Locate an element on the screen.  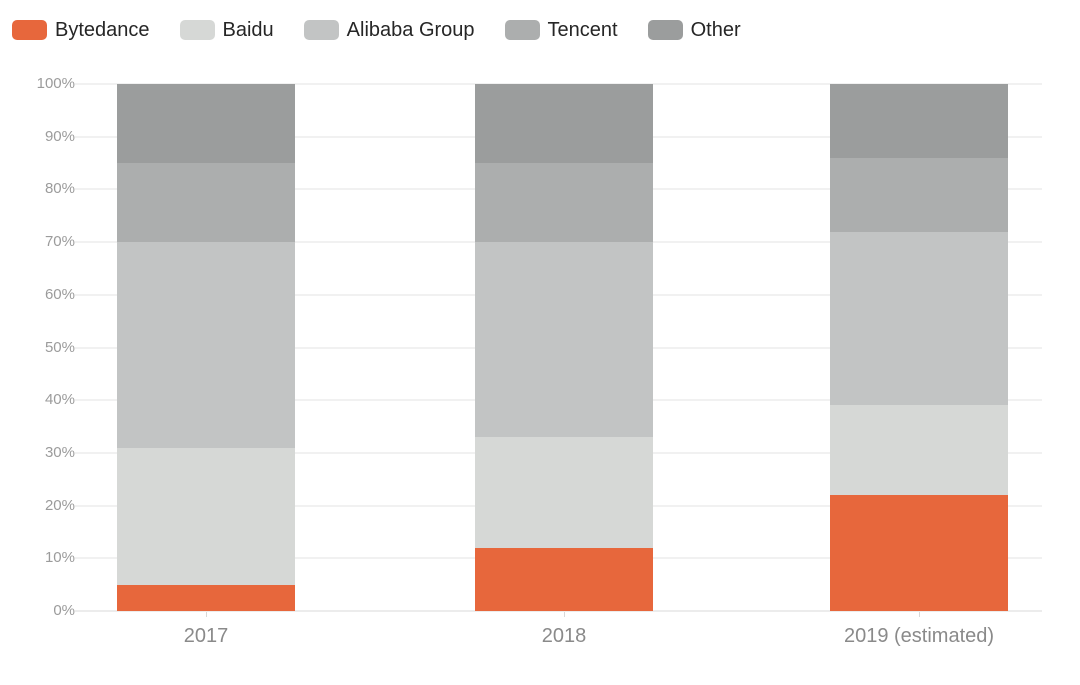
y-tick-label-80: 80% is located at coordinates (59, 189).